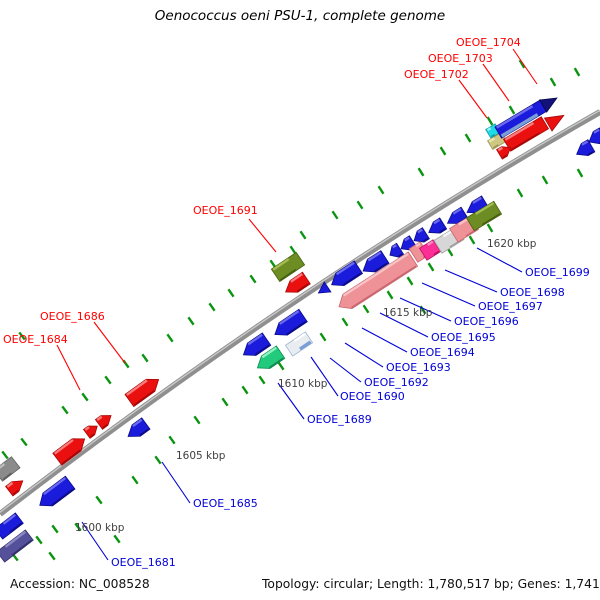 This screenshot has width=600, height=600. What do you see at coordinates (557, 272) in the screenshot?
I see `gene-label: OEOE_1699` at bounding box center [557, 272].